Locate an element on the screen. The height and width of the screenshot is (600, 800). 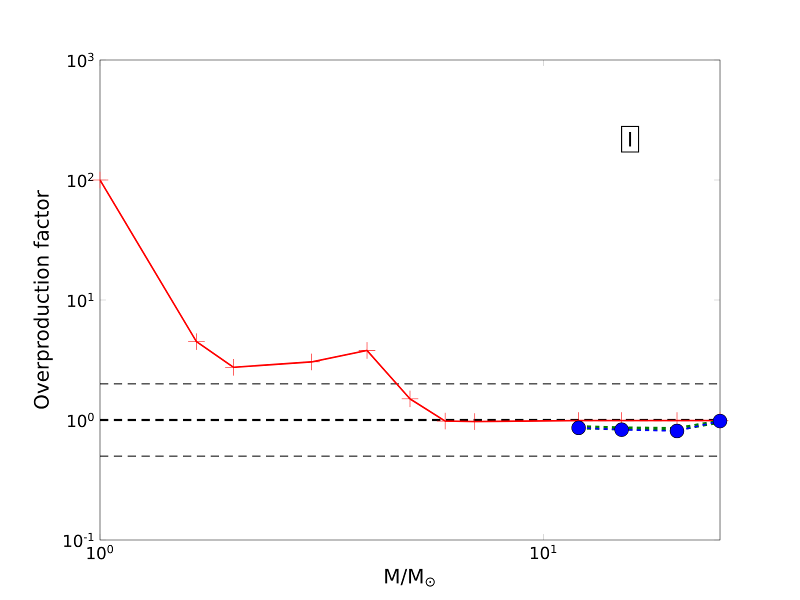
y-tick-label: 10$^{1}$ is located at coordinates (81, 300).